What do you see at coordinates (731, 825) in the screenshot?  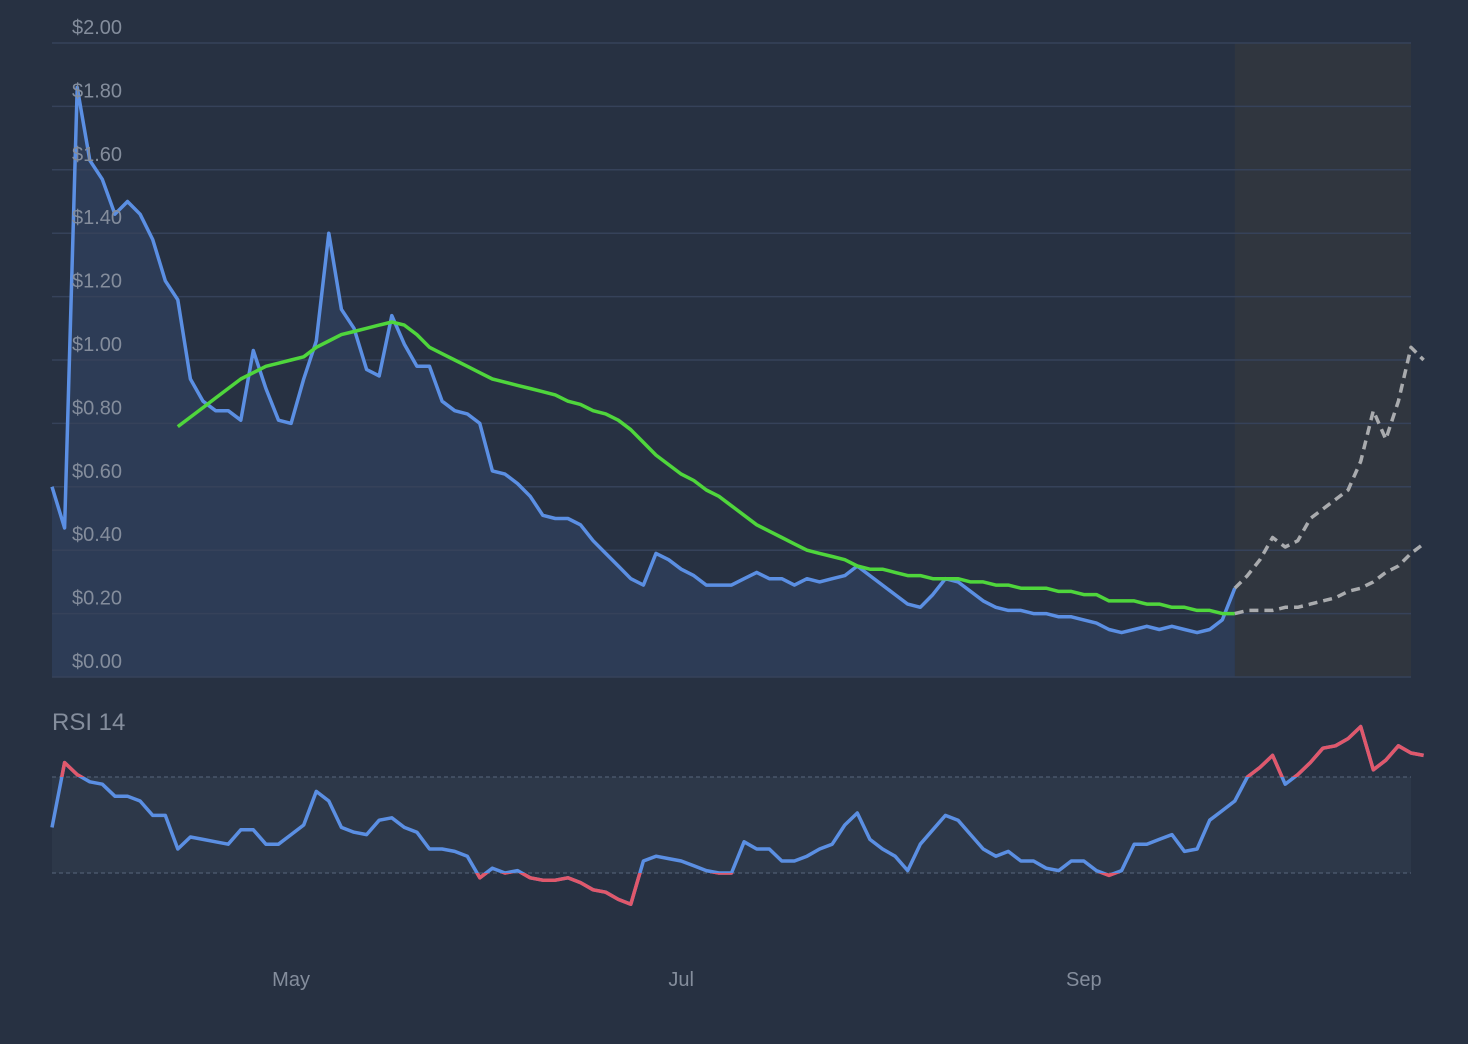 I see `rsi-band` at bounding box center [731, 825].